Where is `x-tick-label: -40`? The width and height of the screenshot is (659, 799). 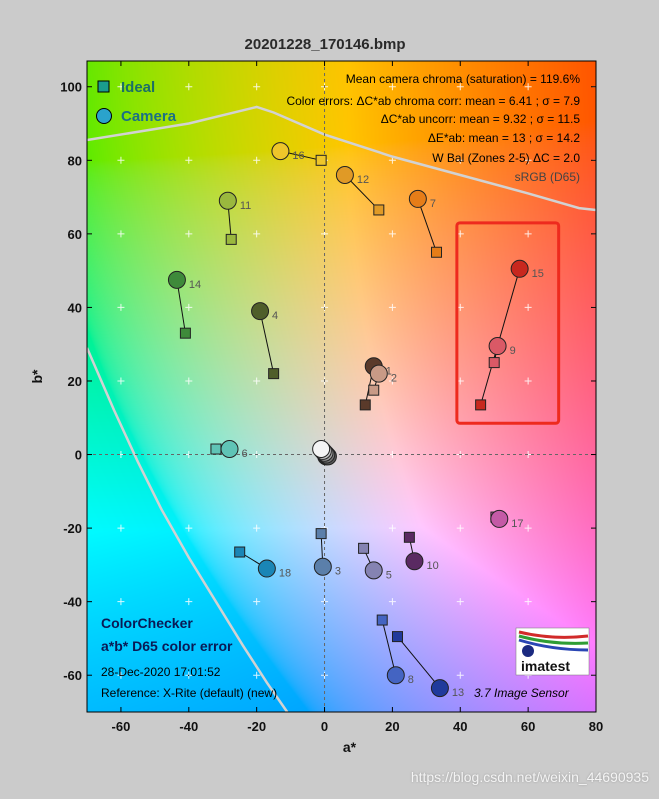
x-tick-label: -40 is located at coordinates (188, 726).